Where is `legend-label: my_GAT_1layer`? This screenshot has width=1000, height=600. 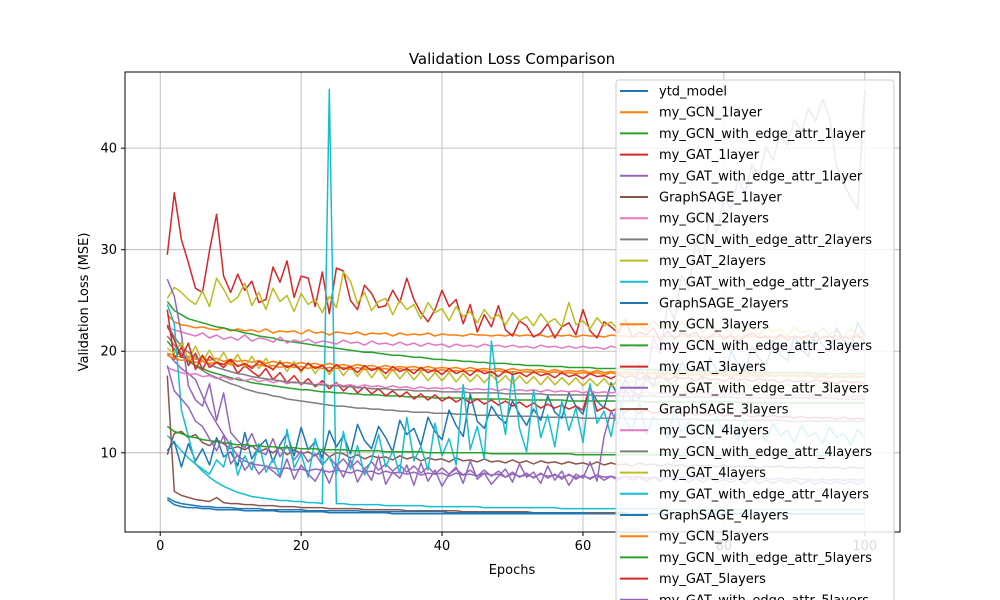
legend-label: my_GAT_1layer is located at coordinates (709, 155).